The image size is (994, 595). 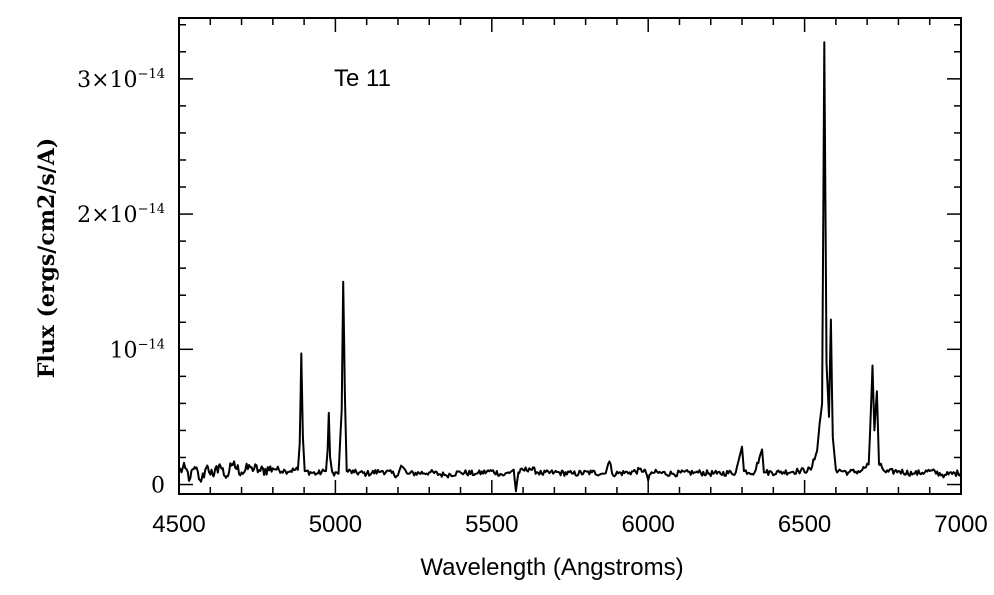 I want to click on x-axis-label: Wavelength (Angstroms), so click(x=551, y=567).